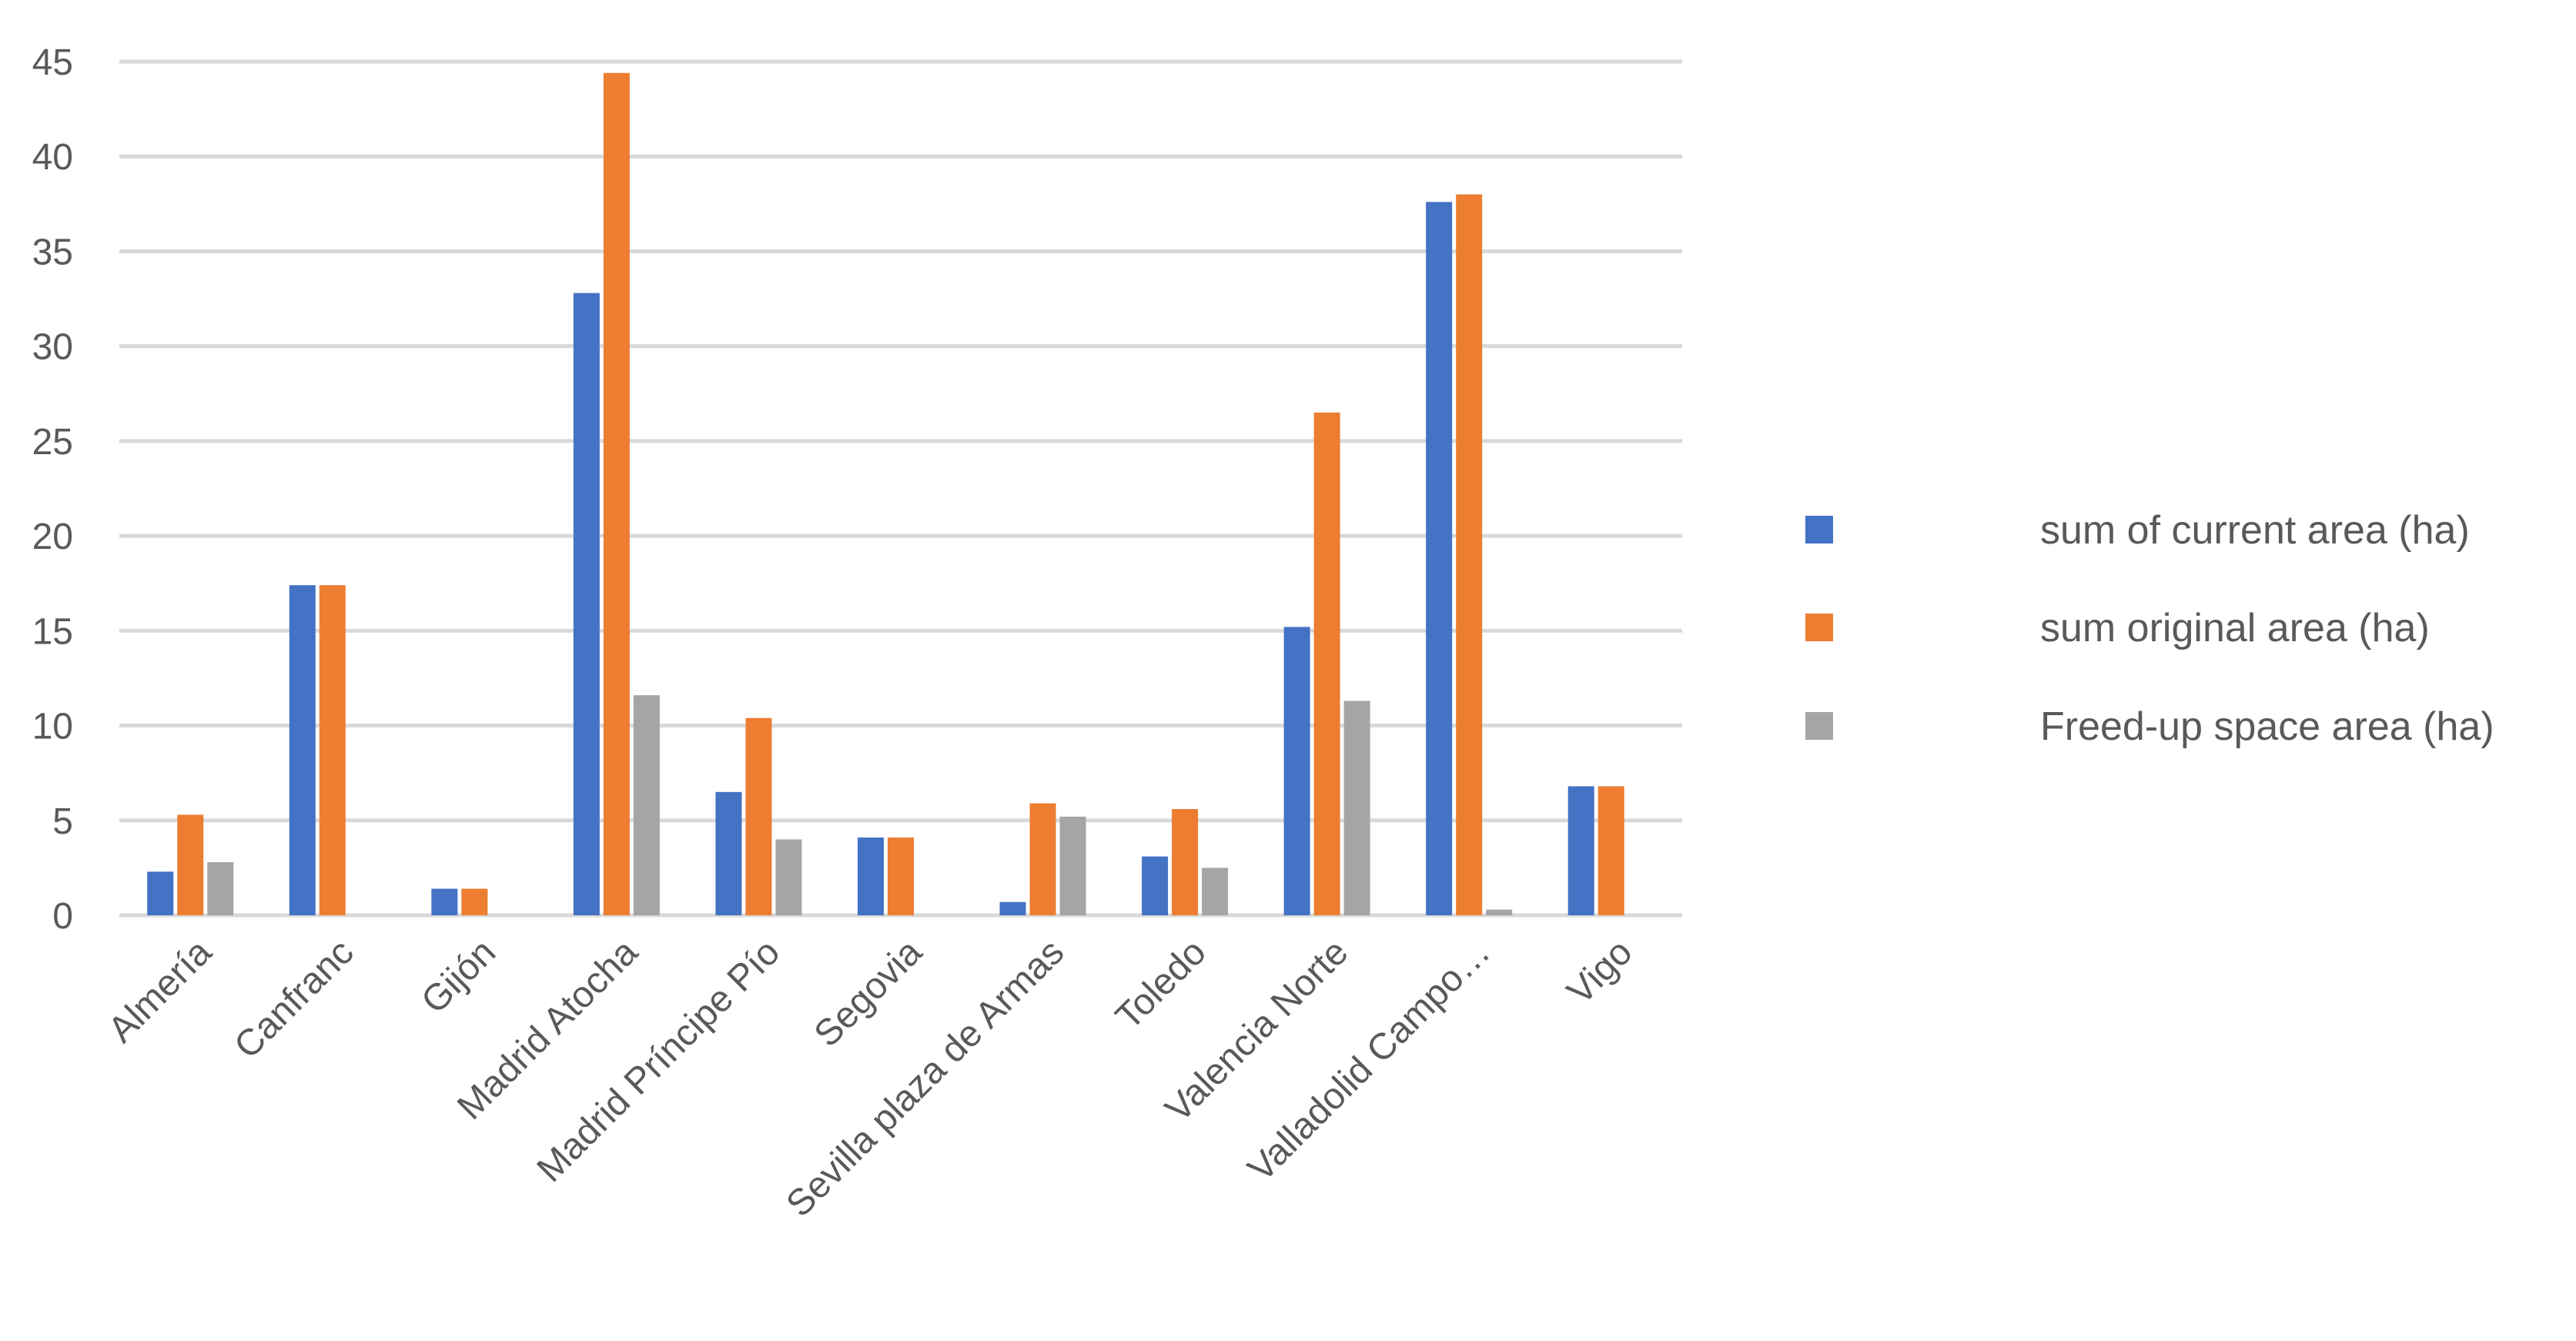  What do you see at coordinates (53, 252) in the screenshot?
I see `y-tick-label: 35` at bounding box center [53, 252].